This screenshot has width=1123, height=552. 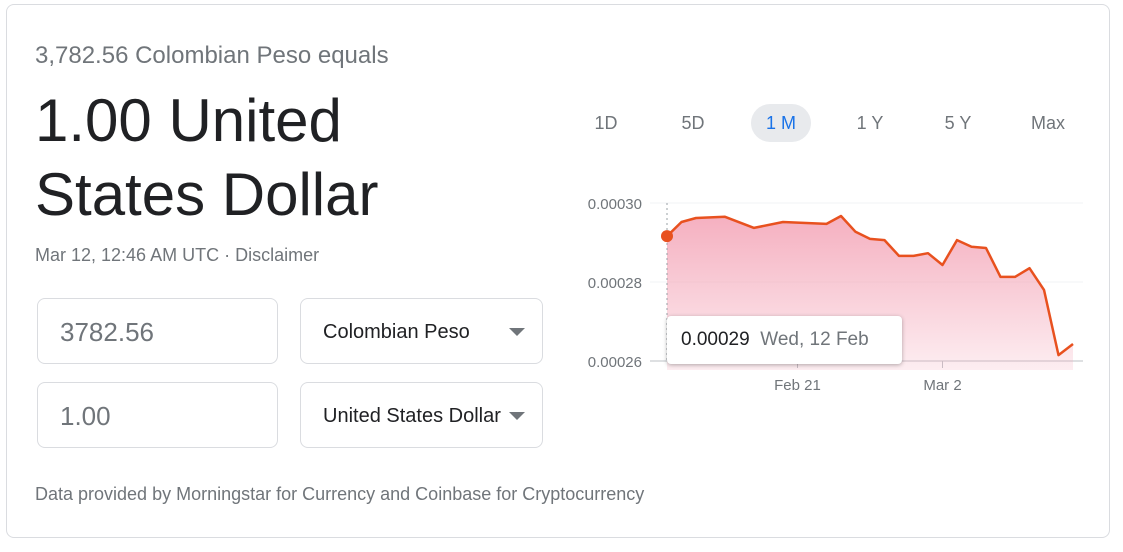 I want to click on disclaimer-link: Disclaimer, so click(x=277, y=255).